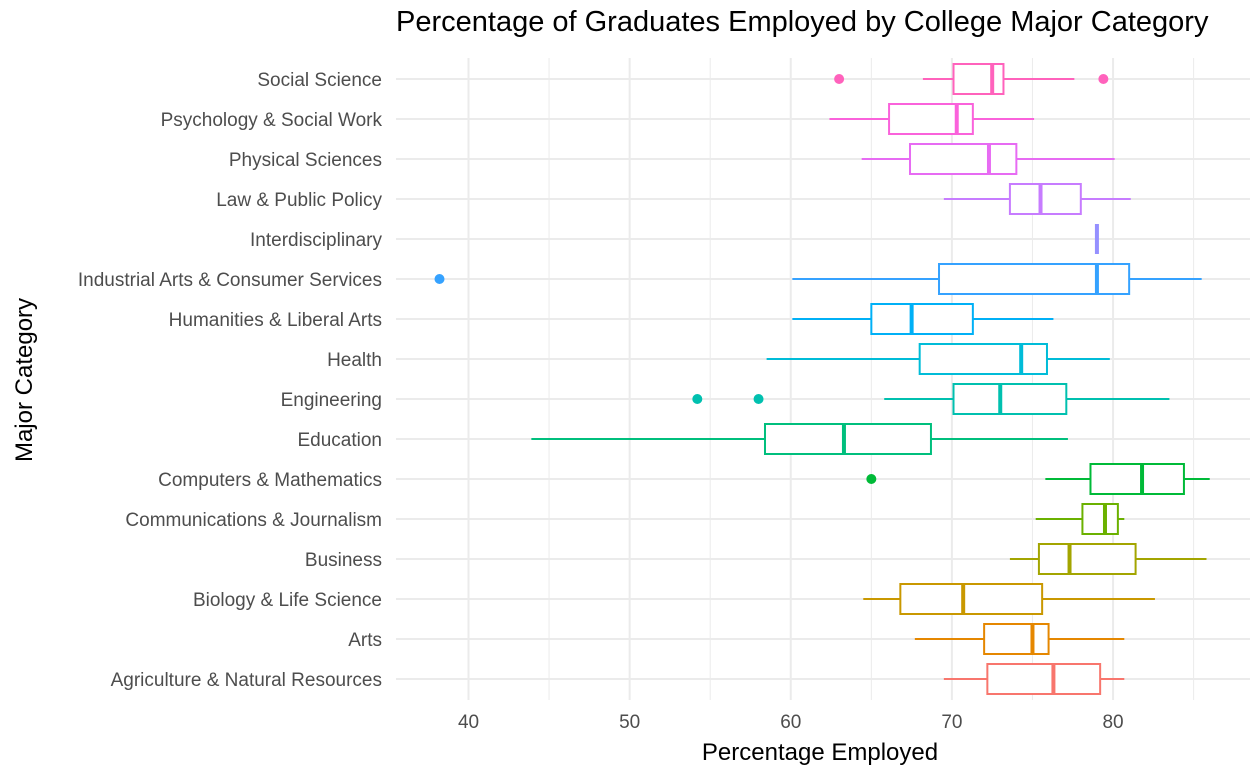  I want to click on y-tick-label: Agriculture & Natural Resources, so click(246, 680).